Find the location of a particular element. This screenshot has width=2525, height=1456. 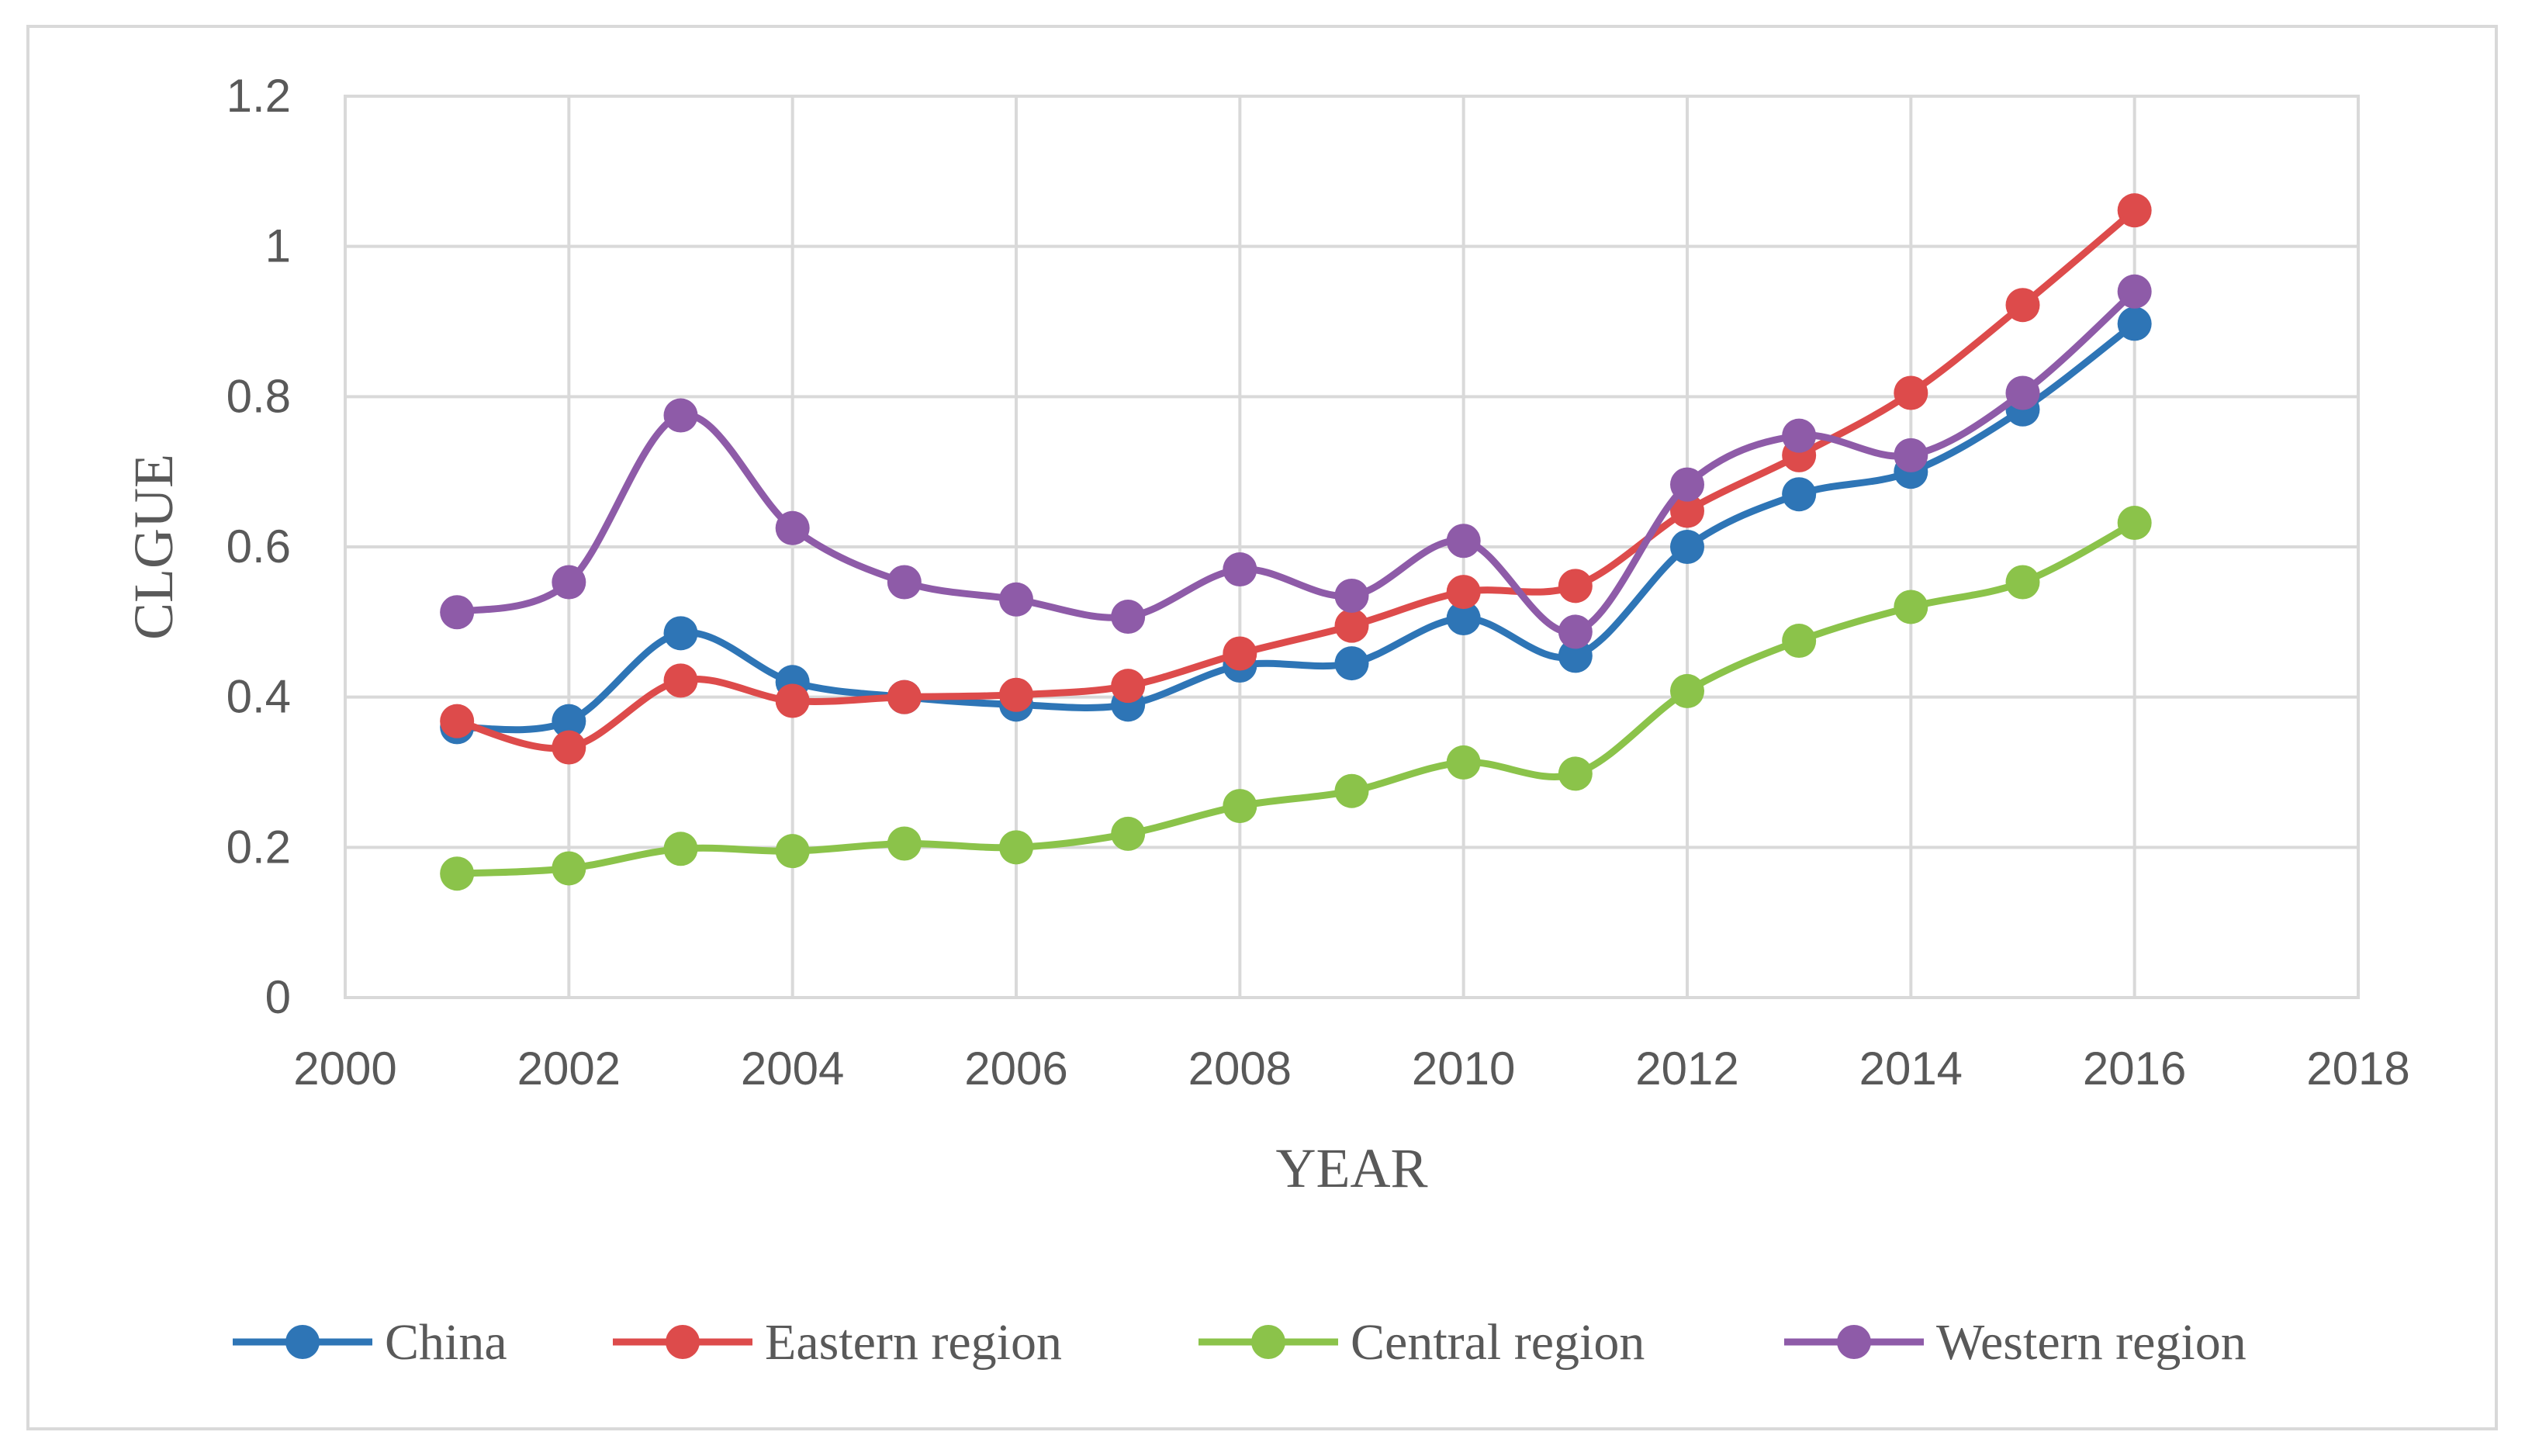

y-axis-title: CLGUE is located at coordinates (154, 547).